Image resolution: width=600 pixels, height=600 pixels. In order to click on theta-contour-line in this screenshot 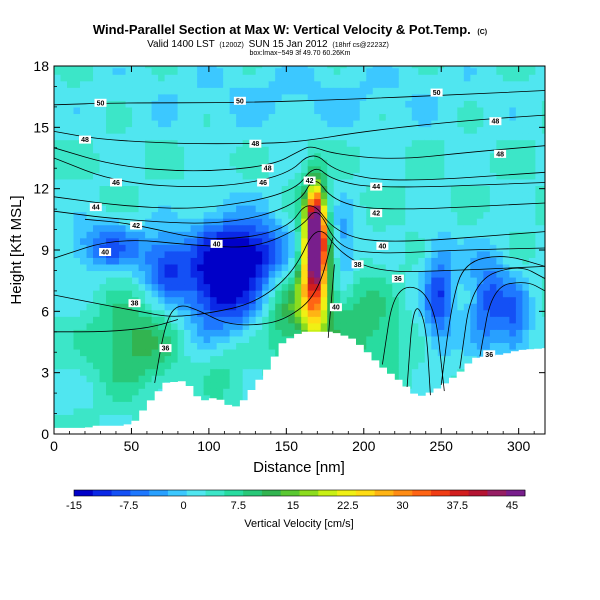, I will do `click(299, 202)`.